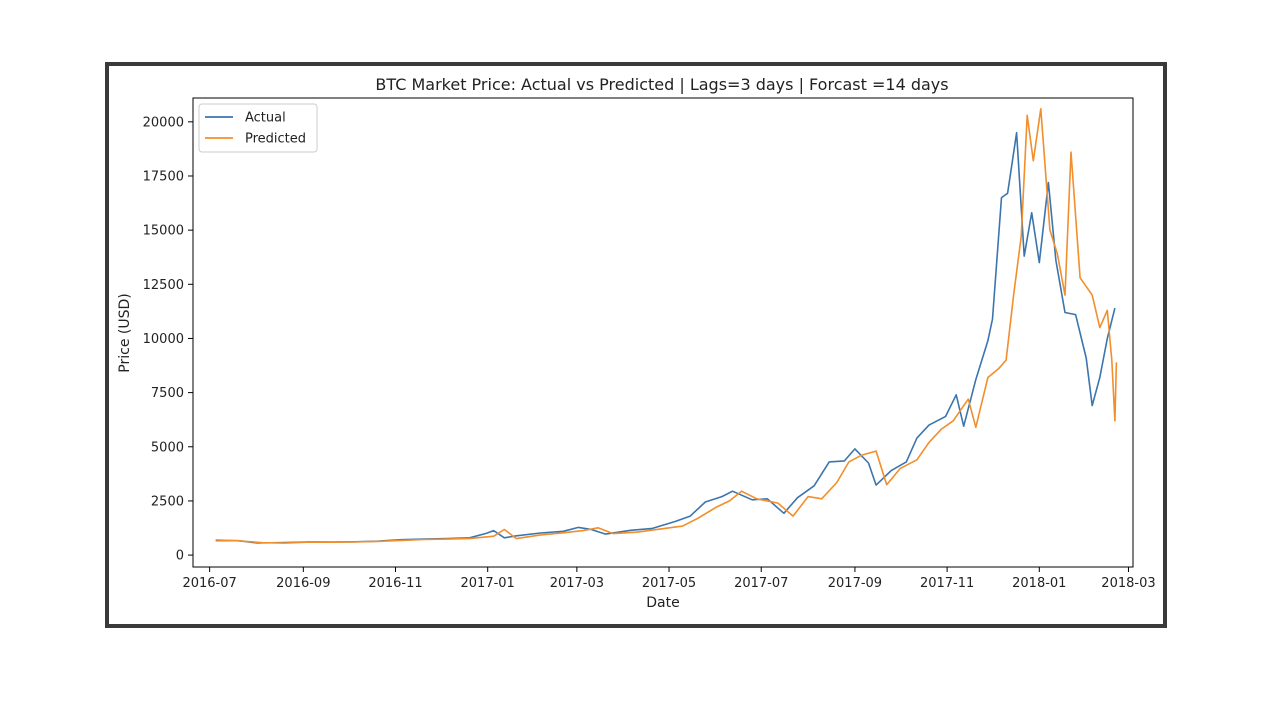 This screenshot has height=718, width=1282. What do you see at coordinates (395, 583) in the screenshot?
I see `x-tick-label: 2016-11` at bounding box center [395, 583].